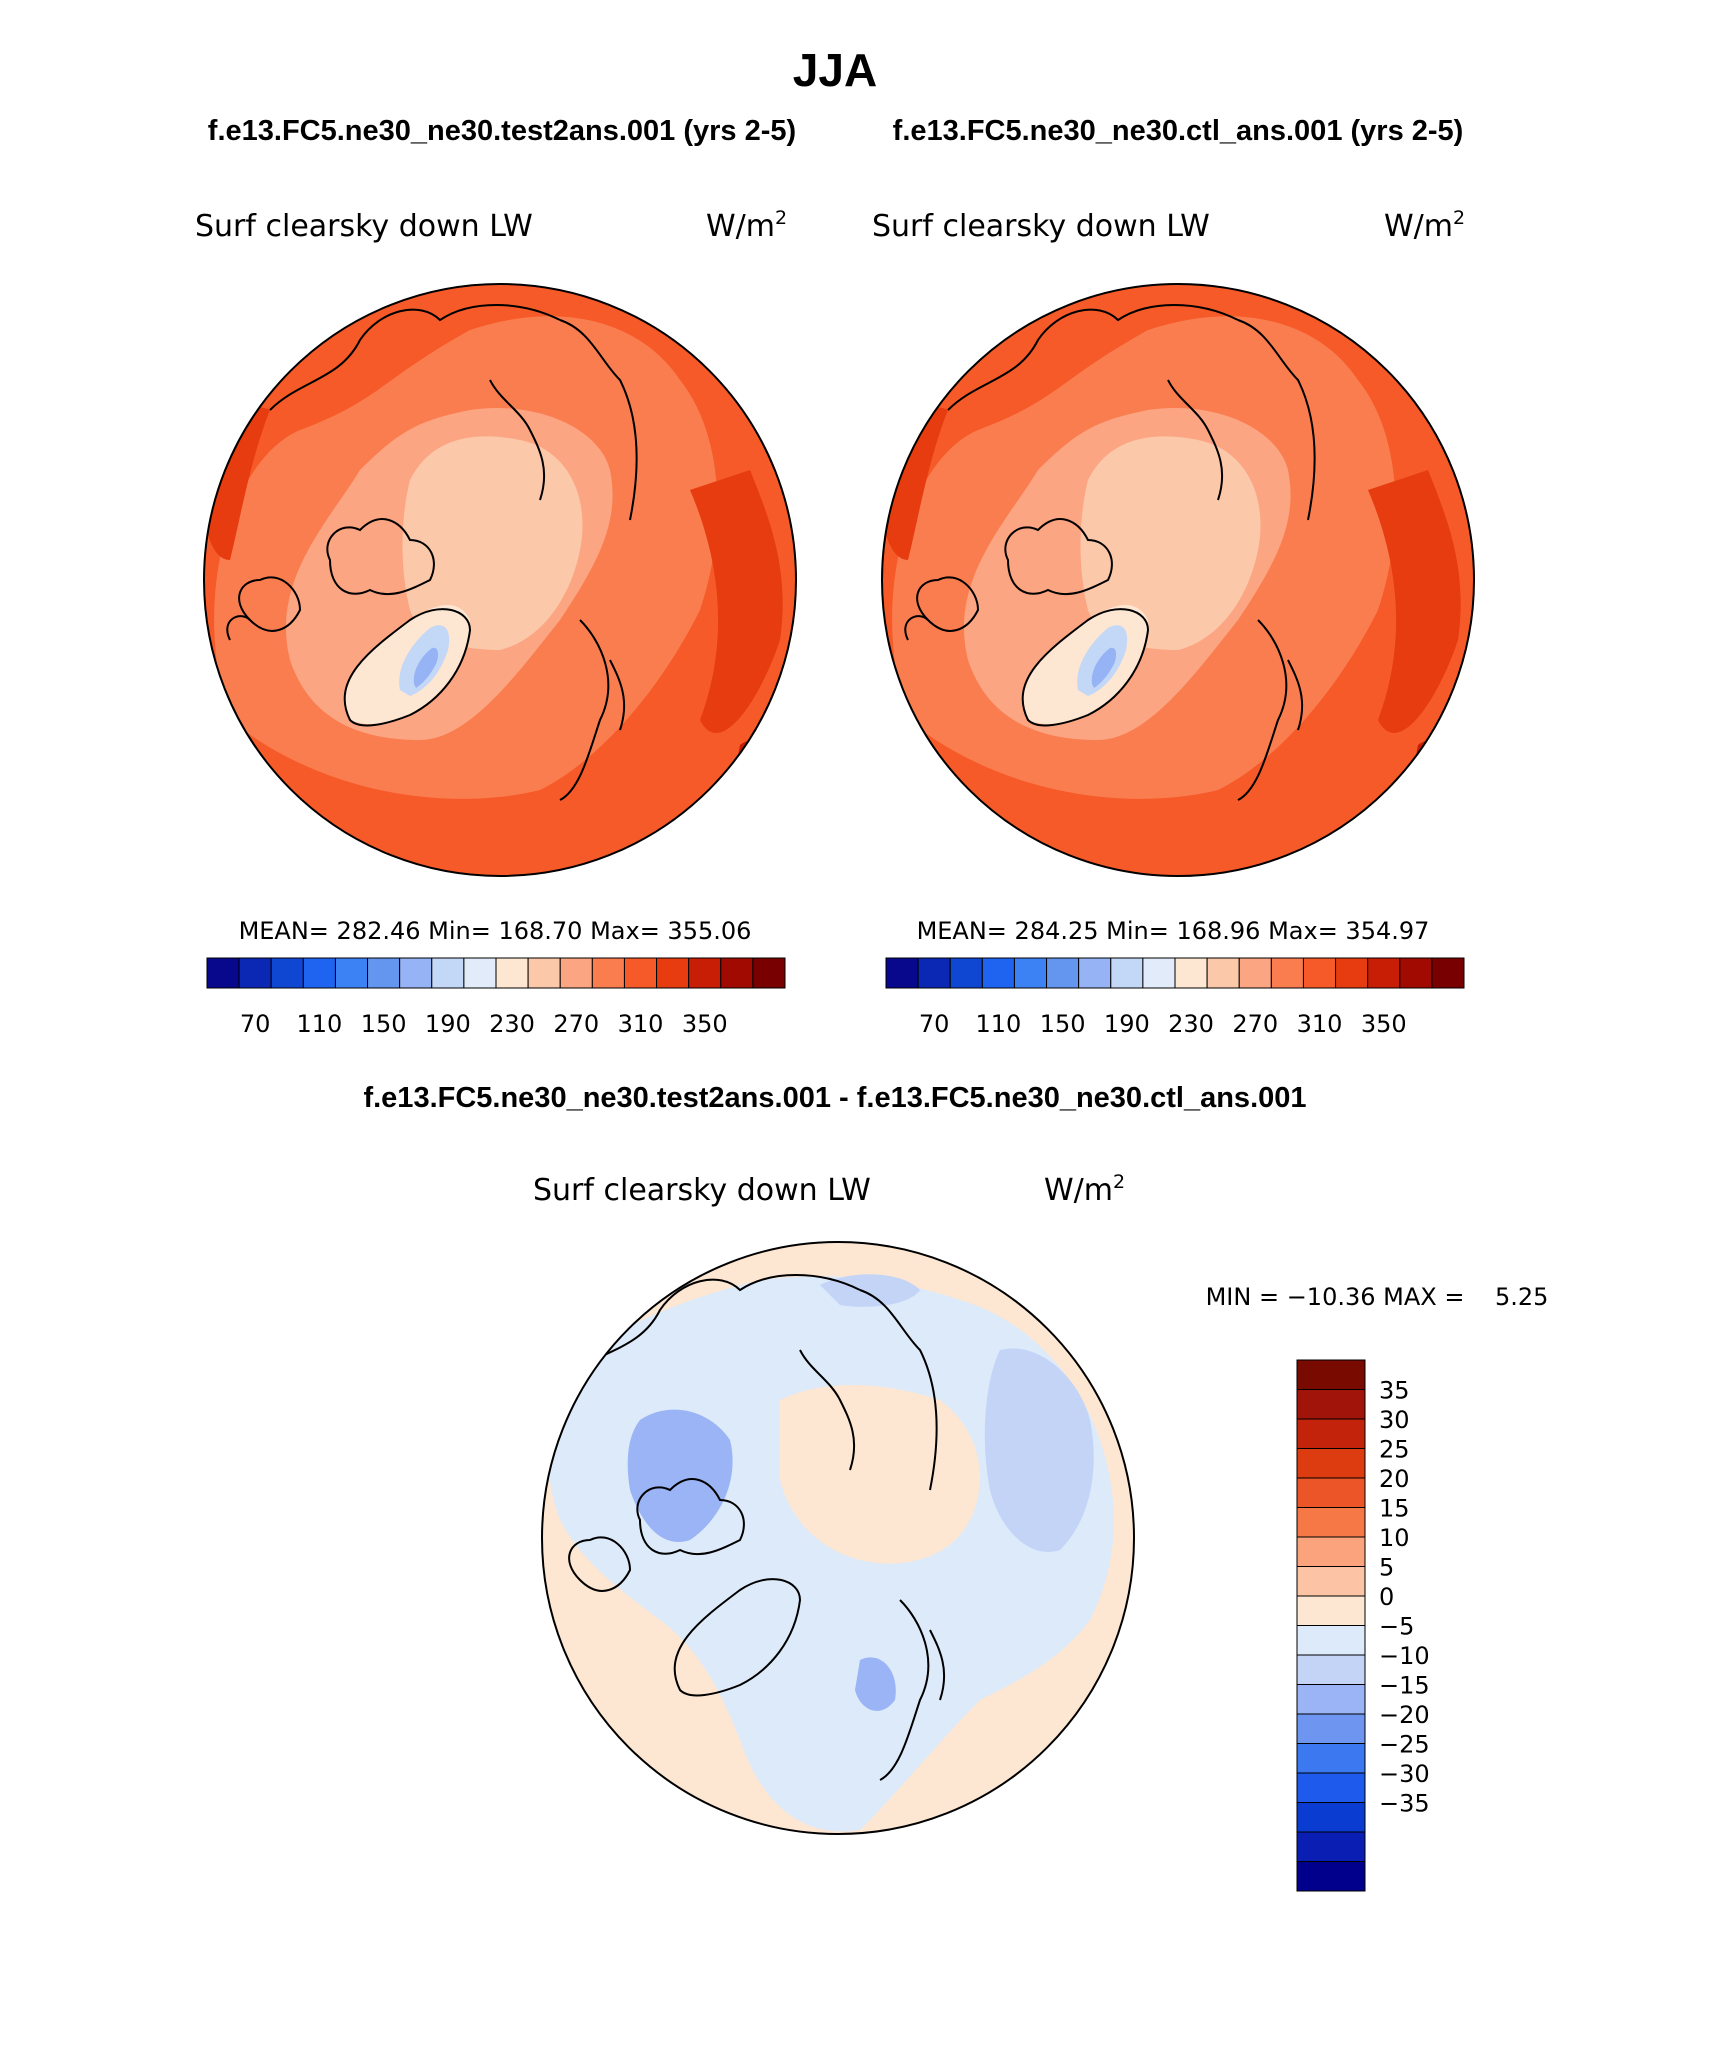 Image resolution: width=1710 pixels, height=2061 pixels. What do you see at coordinates (1394, 1479) in the screenshot?
I see `colorbar-tick-label: 20` at bounding box center [1394, 1479].